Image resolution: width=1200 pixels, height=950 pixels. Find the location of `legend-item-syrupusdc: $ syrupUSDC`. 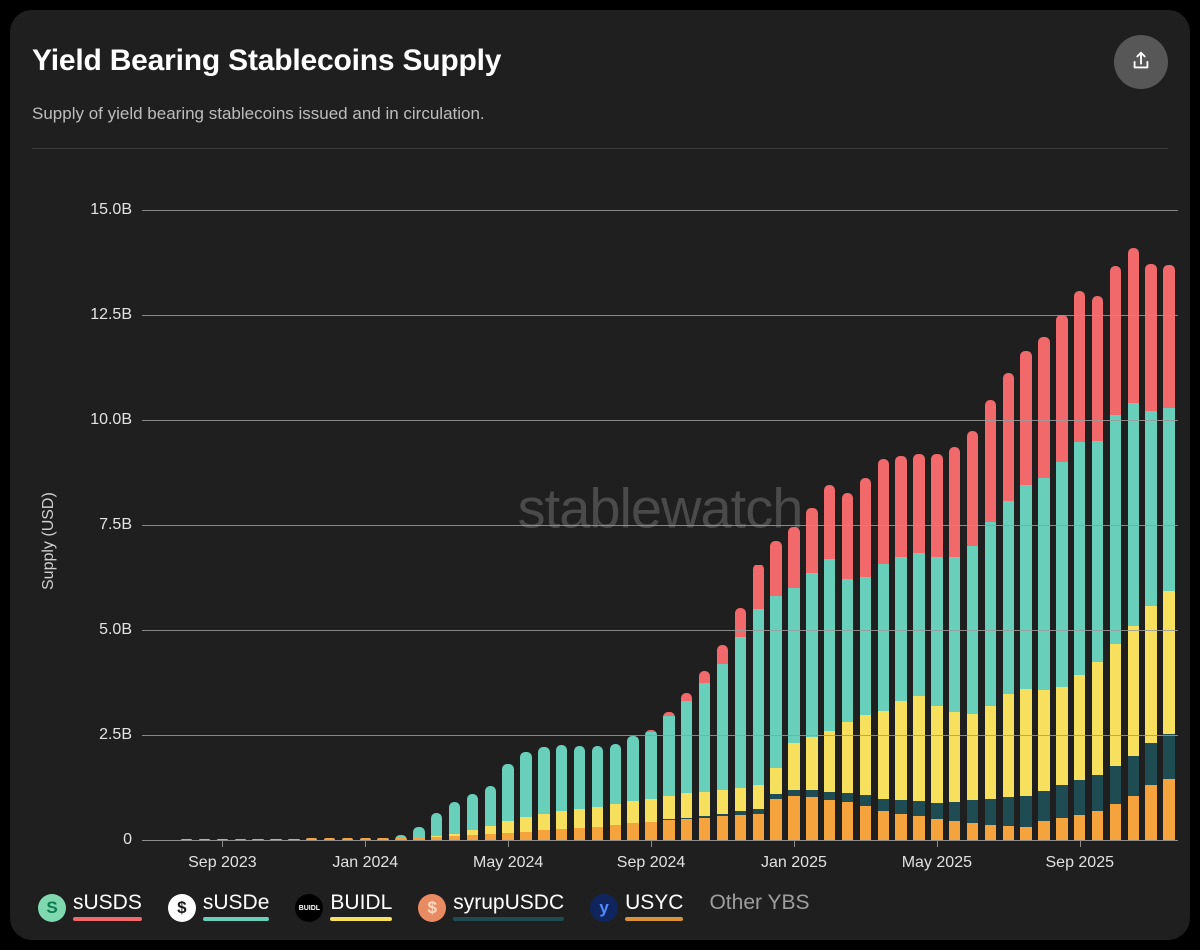

legend-item-syrupusdc: $ syrupUSDC is located at coordinates (491, 907).